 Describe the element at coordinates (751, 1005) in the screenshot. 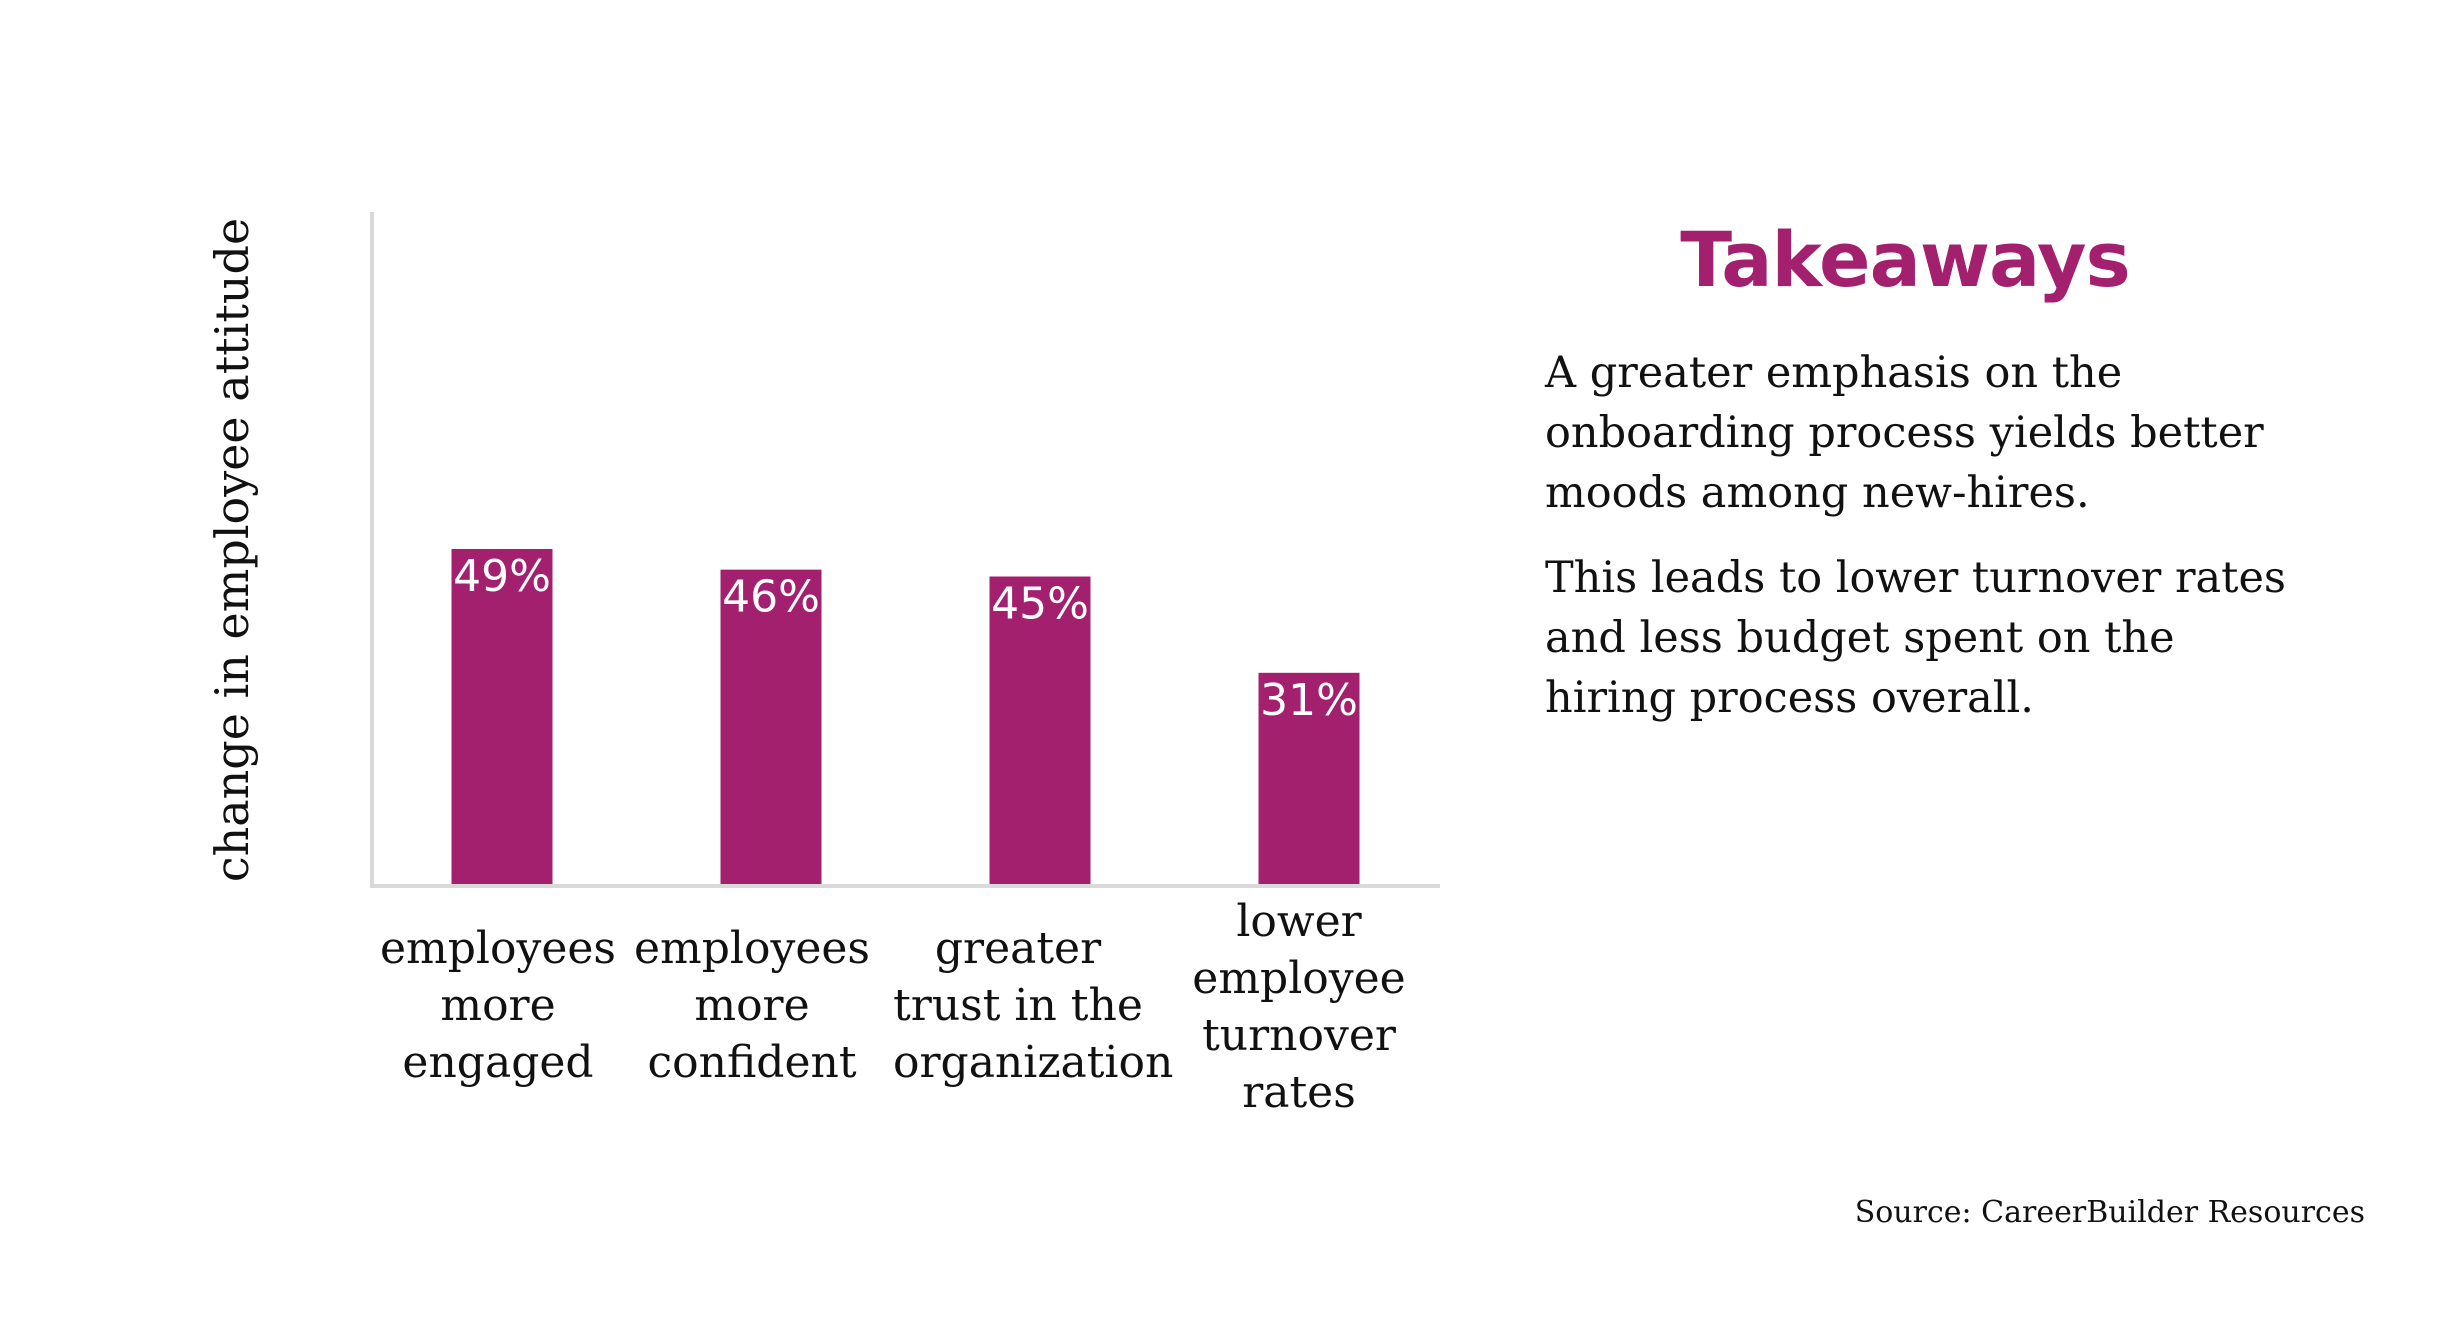

I see `x-tick-label: employees more confident` at that location.